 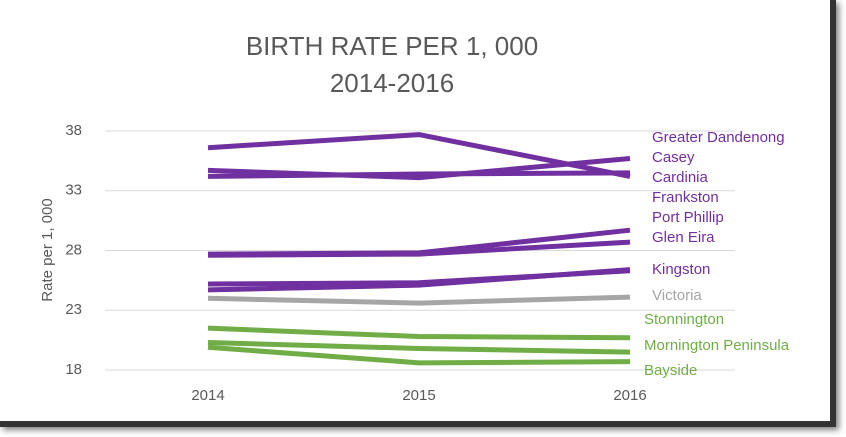 What do you see at coordinates (688, 217) in the screenshot?
I see `series-label: Port Phillip` at bounding box center [688, 217].